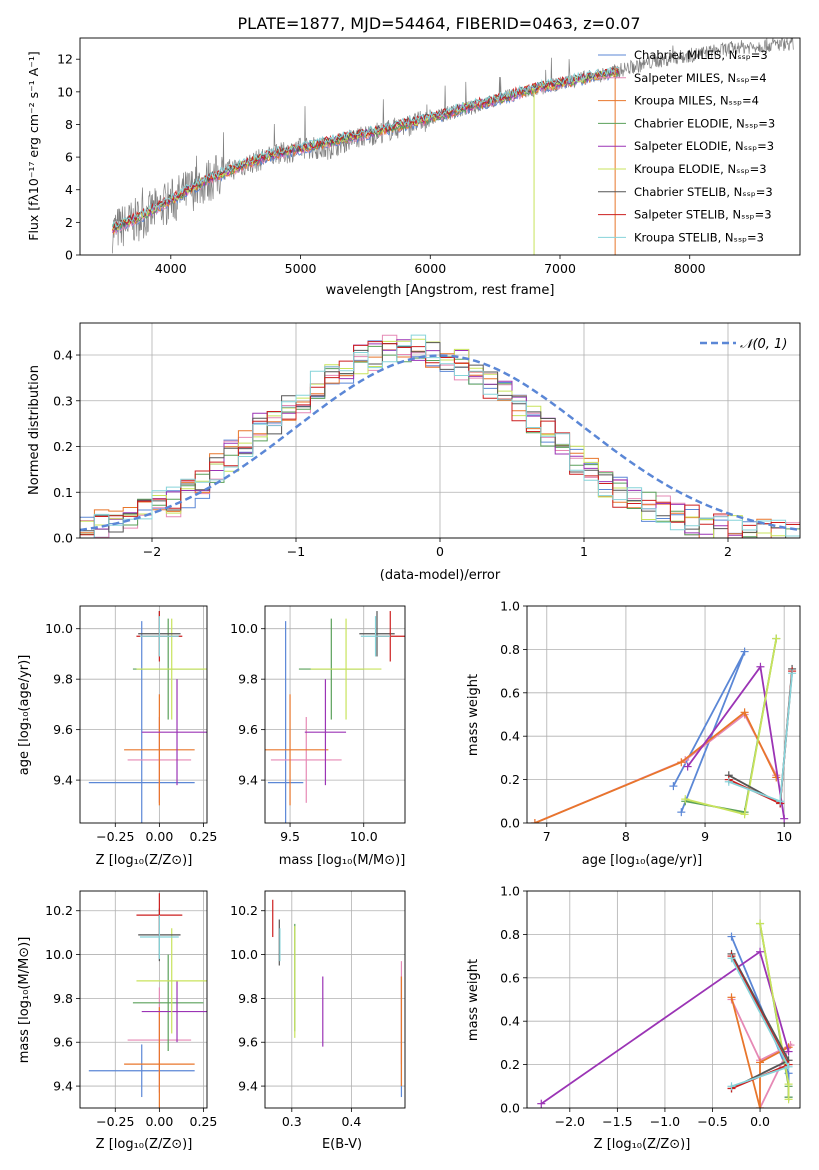 This screenshot has height=1170, width=819. I want to click on x-tick-label: −1, so click(296, 551).